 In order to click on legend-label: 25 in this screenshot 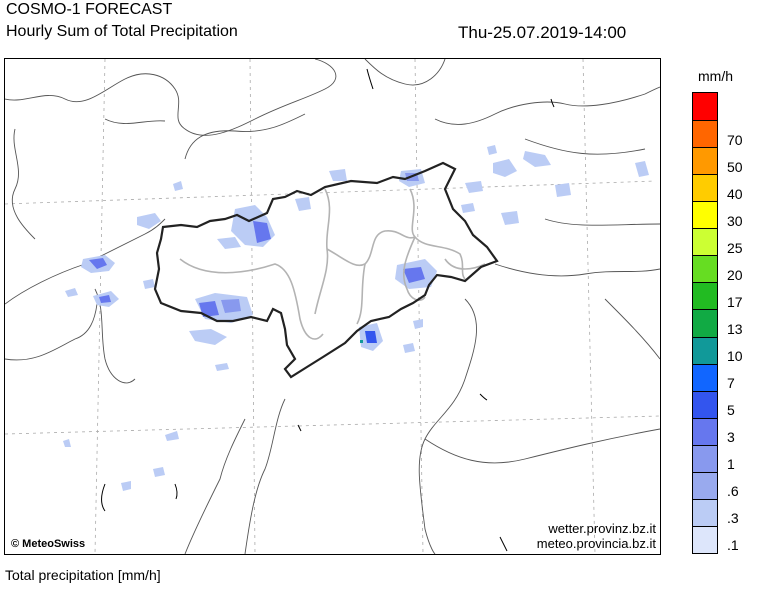, I will do `click(735, 247)`.